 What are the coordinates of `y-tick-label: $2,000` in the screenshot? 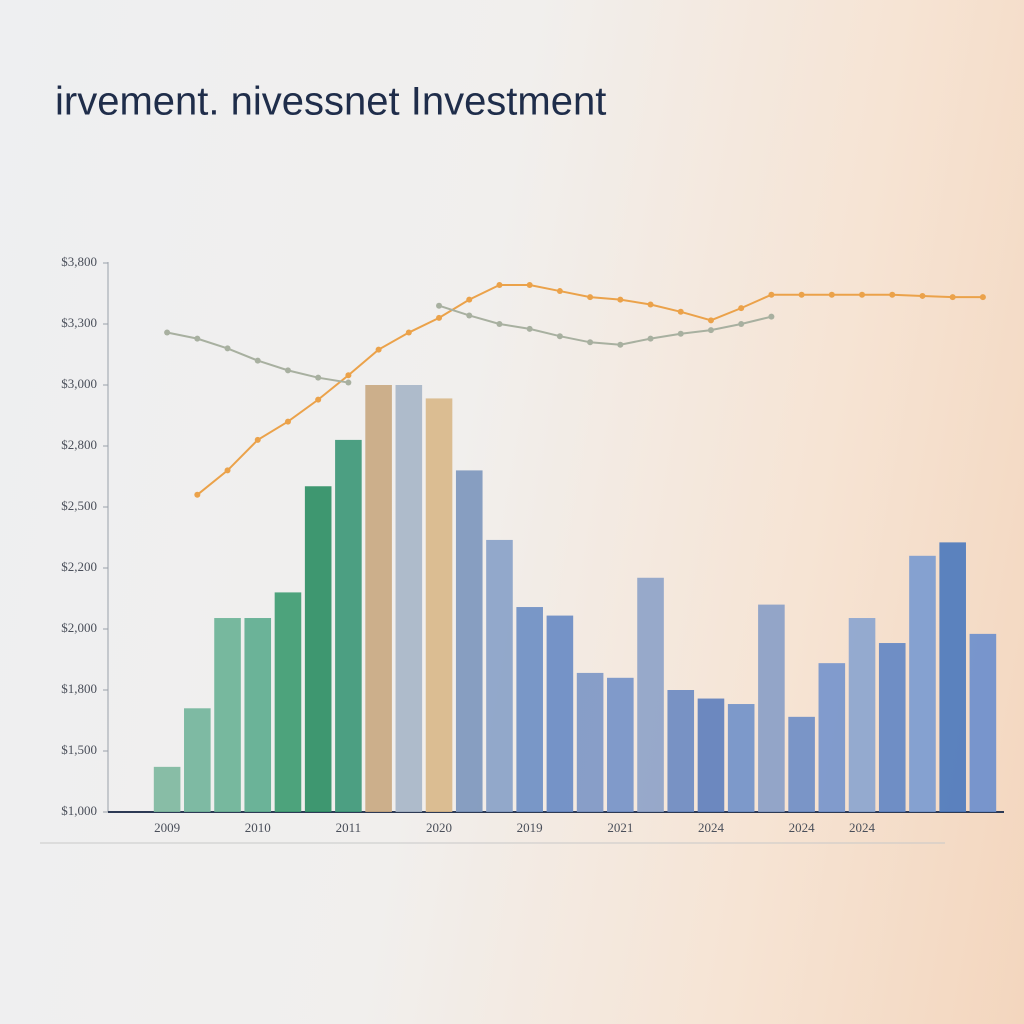 It's located at (79, 627).